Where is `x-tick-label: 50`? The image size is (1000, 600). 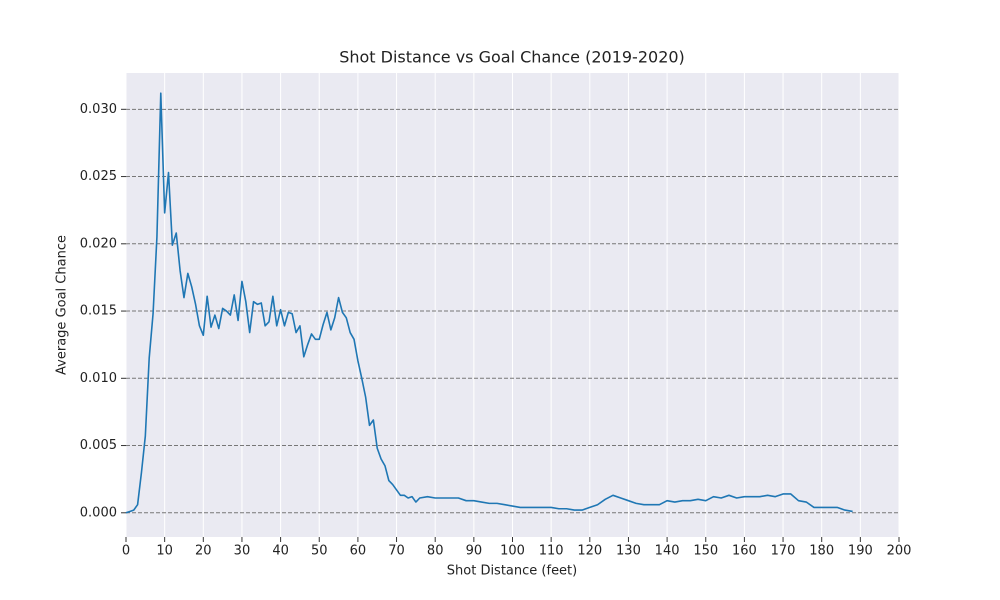
x-tick-label: 50 is located at coordinates (319, 551).